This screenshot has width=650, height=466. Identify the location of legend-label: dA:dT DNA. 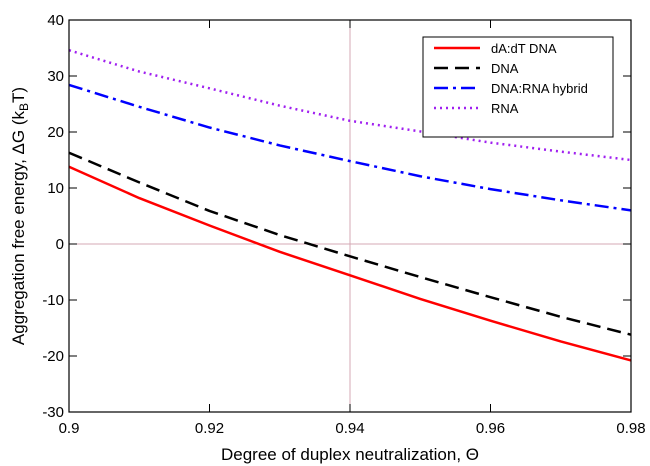
(524, 48).